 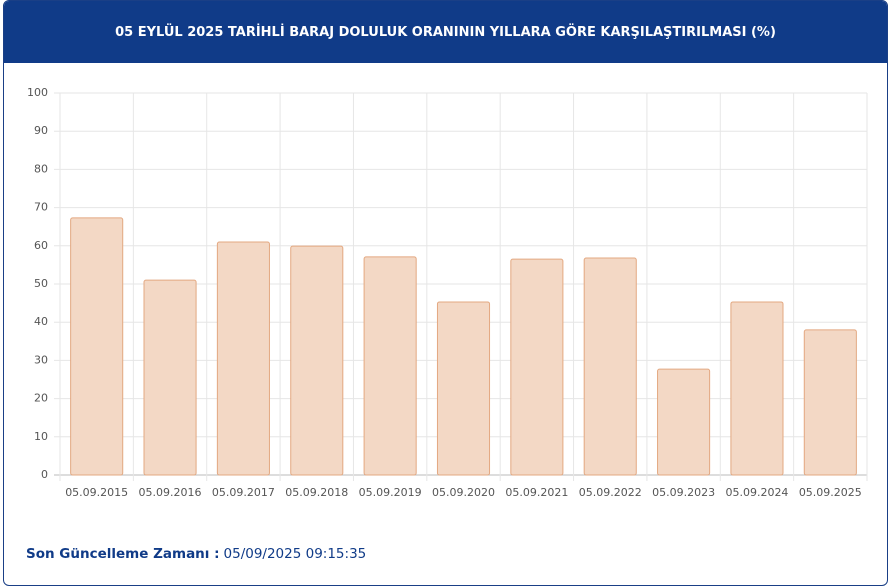 What do you see at coordinates (41, 436) in the screenshot?
I see `y-tick-label: 10` at bounding box center [41, 436].